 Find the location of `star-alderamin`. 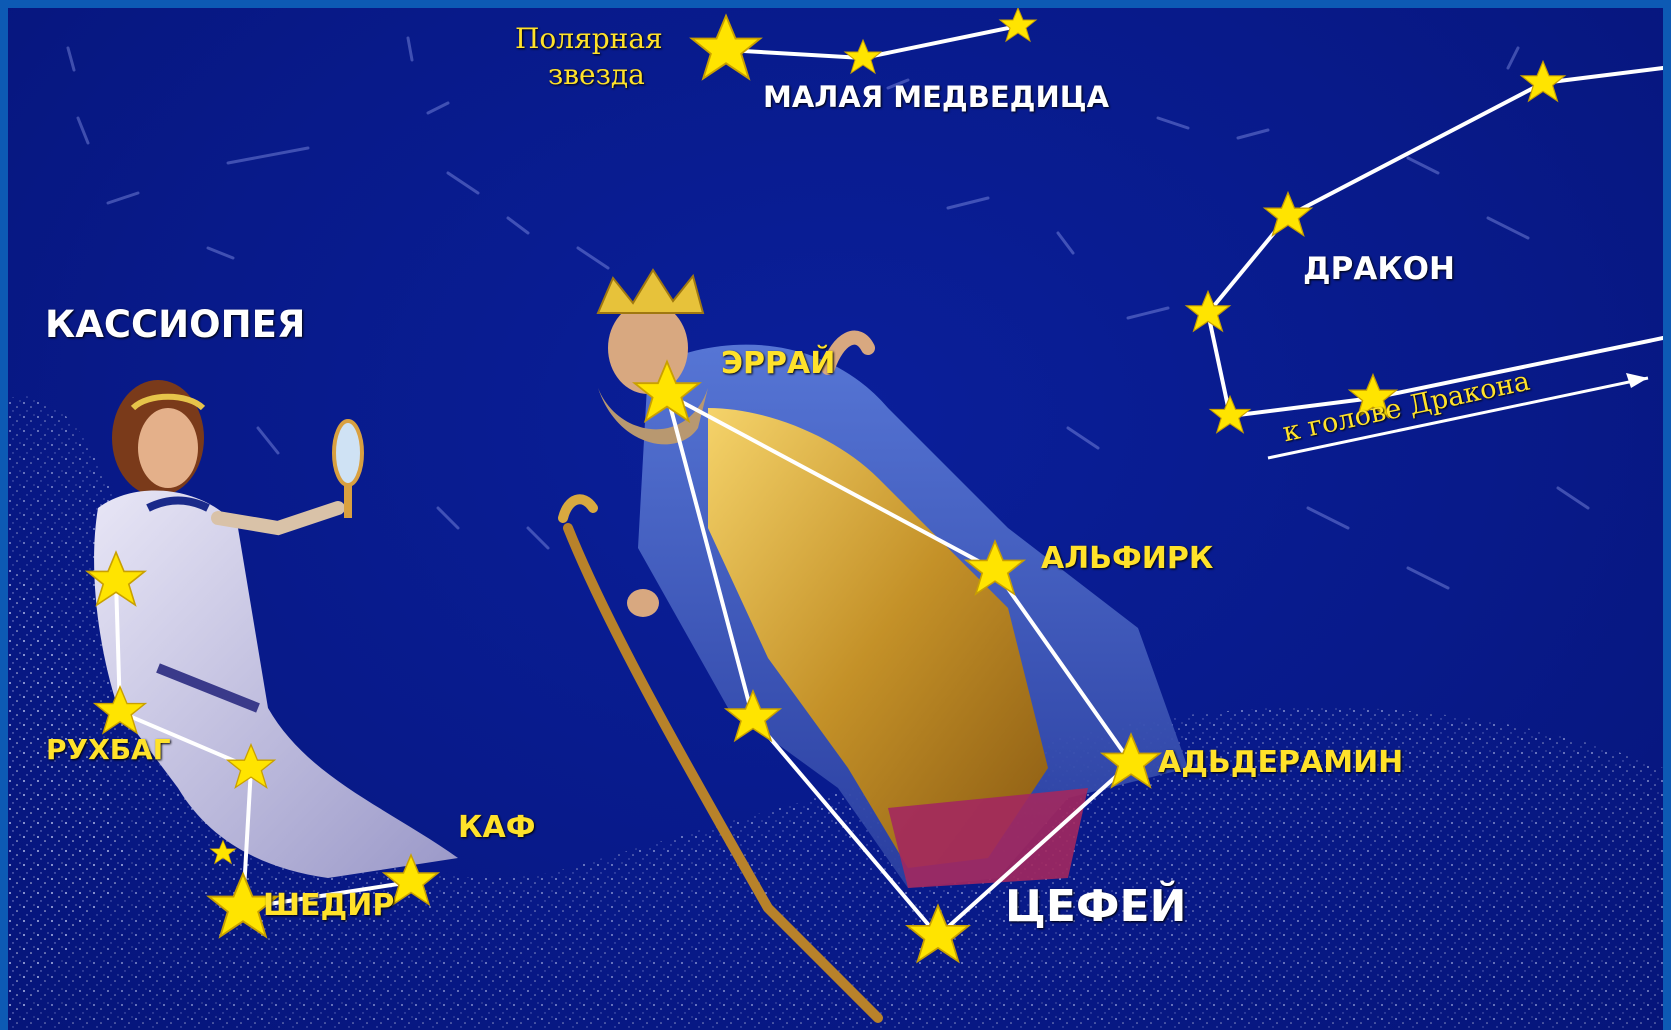

star-alderamin is located at coordinates (1131, 760).